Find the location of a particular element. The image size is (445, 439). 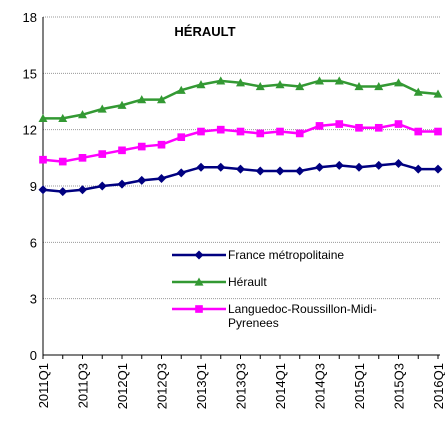

x-tick-label: 2015Q1 is located at coordinates (359, 386).